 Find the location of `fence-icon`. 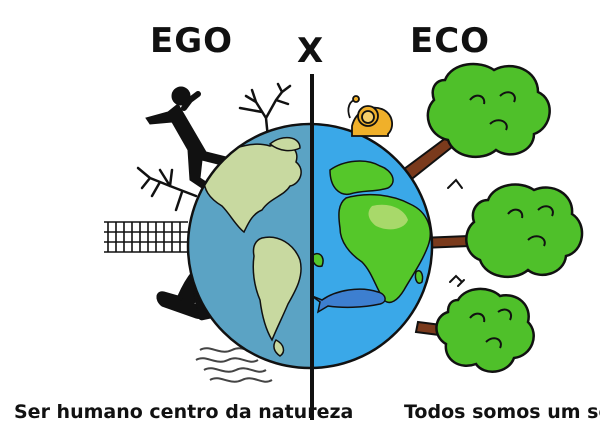

fence-icon is located at coordinates (146, 237).